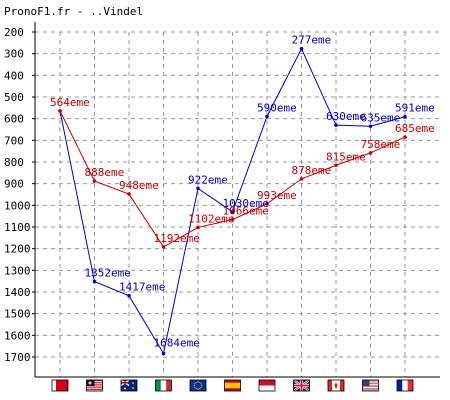 The width and height of the screenshot is (450, 400). I want to click on monaco-flag-icon, so click(267, 385).